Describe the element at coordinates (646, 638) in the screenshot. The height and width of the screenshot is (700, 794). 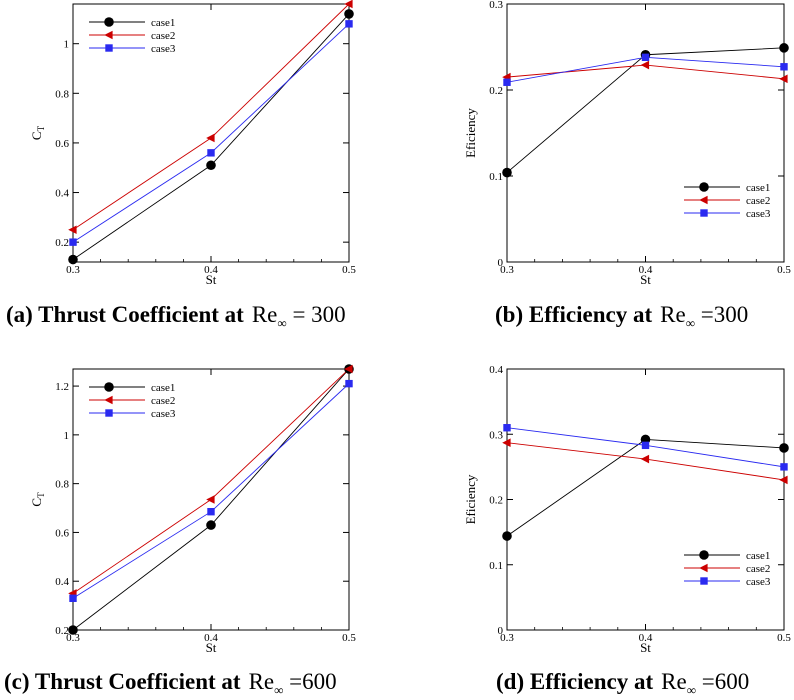
I see `chart3-x-tick-label: 0.4` at that location.